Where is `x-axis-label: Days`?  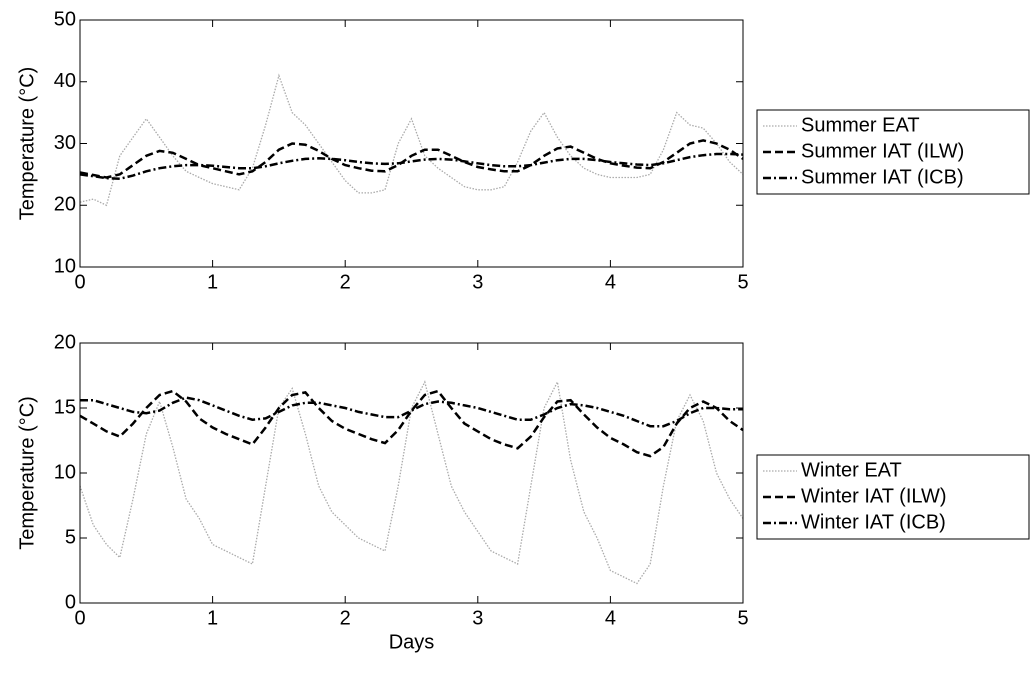
x-axis-label: Days is located at coordinates (412, 642).